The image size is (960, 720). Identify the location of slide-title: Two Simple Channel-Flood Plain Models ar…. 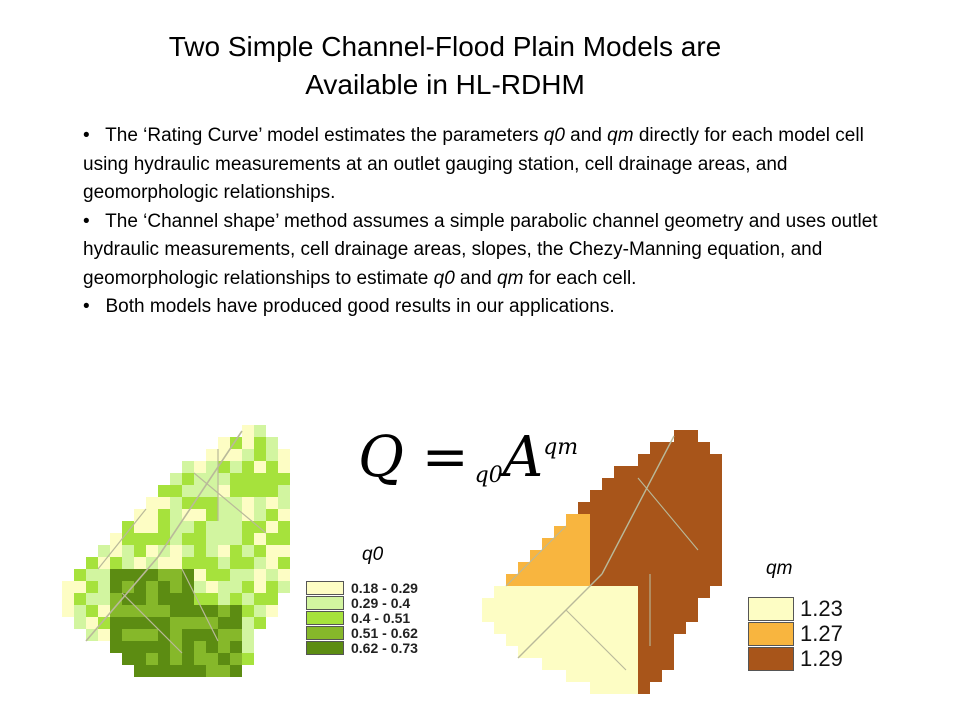
(445, 66).